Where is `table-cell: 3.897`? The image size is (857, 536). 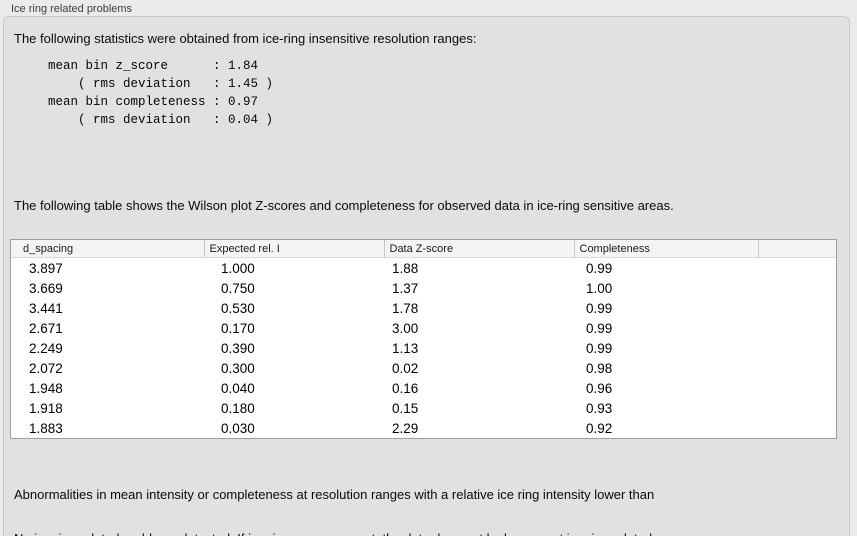
table-cell: 3.897 is located at coordinates (46, 268).